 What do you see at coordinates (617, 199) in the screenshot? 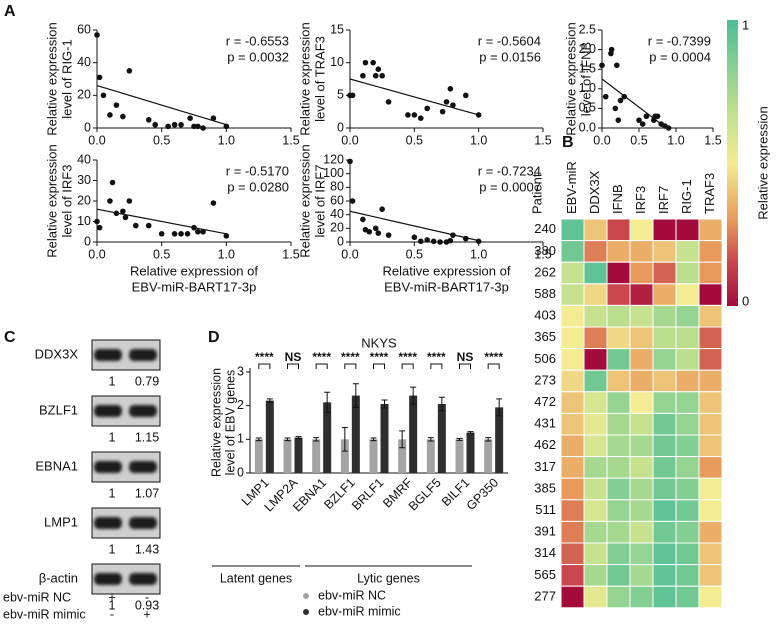
I see `column-label: IFNB` at bounding box center [617, 199].